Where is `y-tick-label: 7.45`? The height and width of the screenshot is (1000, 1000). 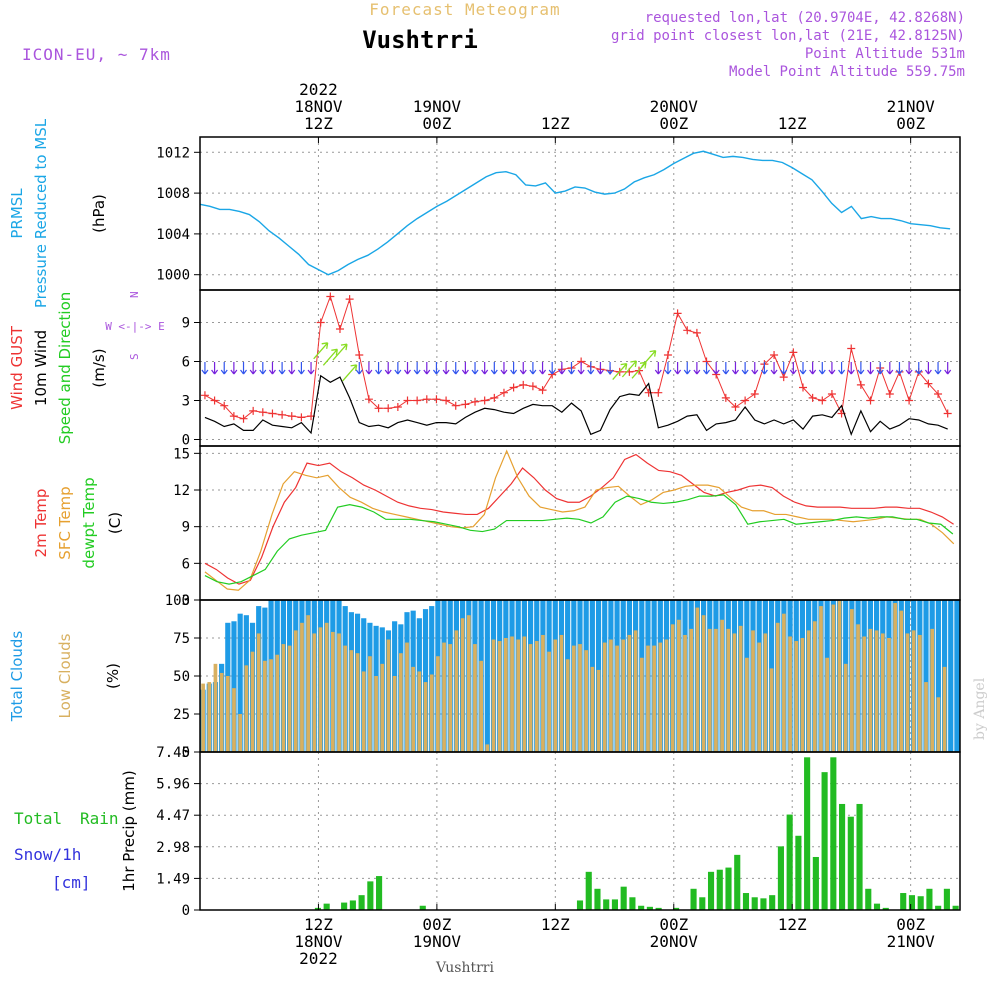
y-tick-label: 7.45 is located at coordinates (173, 753).